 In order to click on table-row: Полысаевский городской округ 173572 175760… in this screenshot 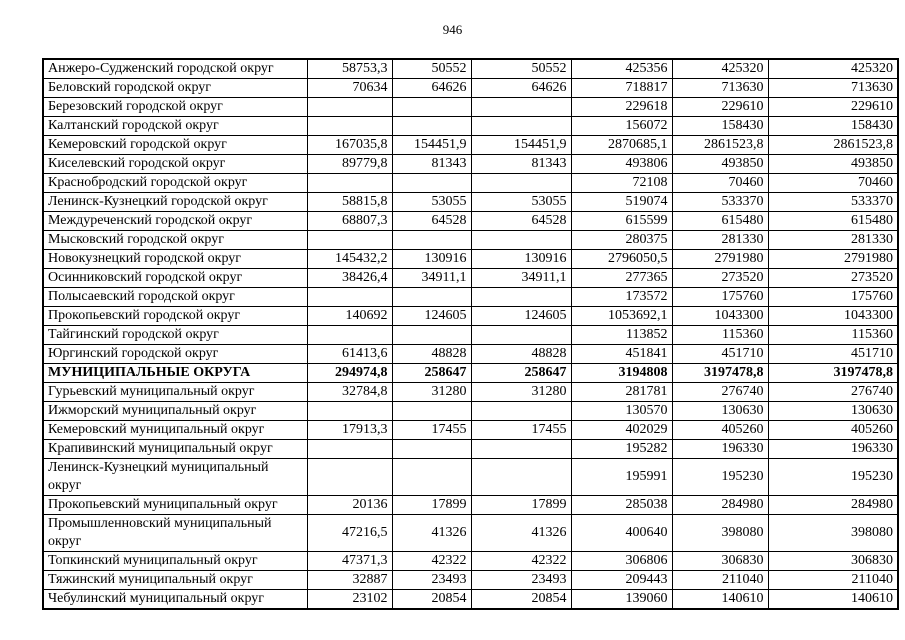, I will do `click(470, 297)`.